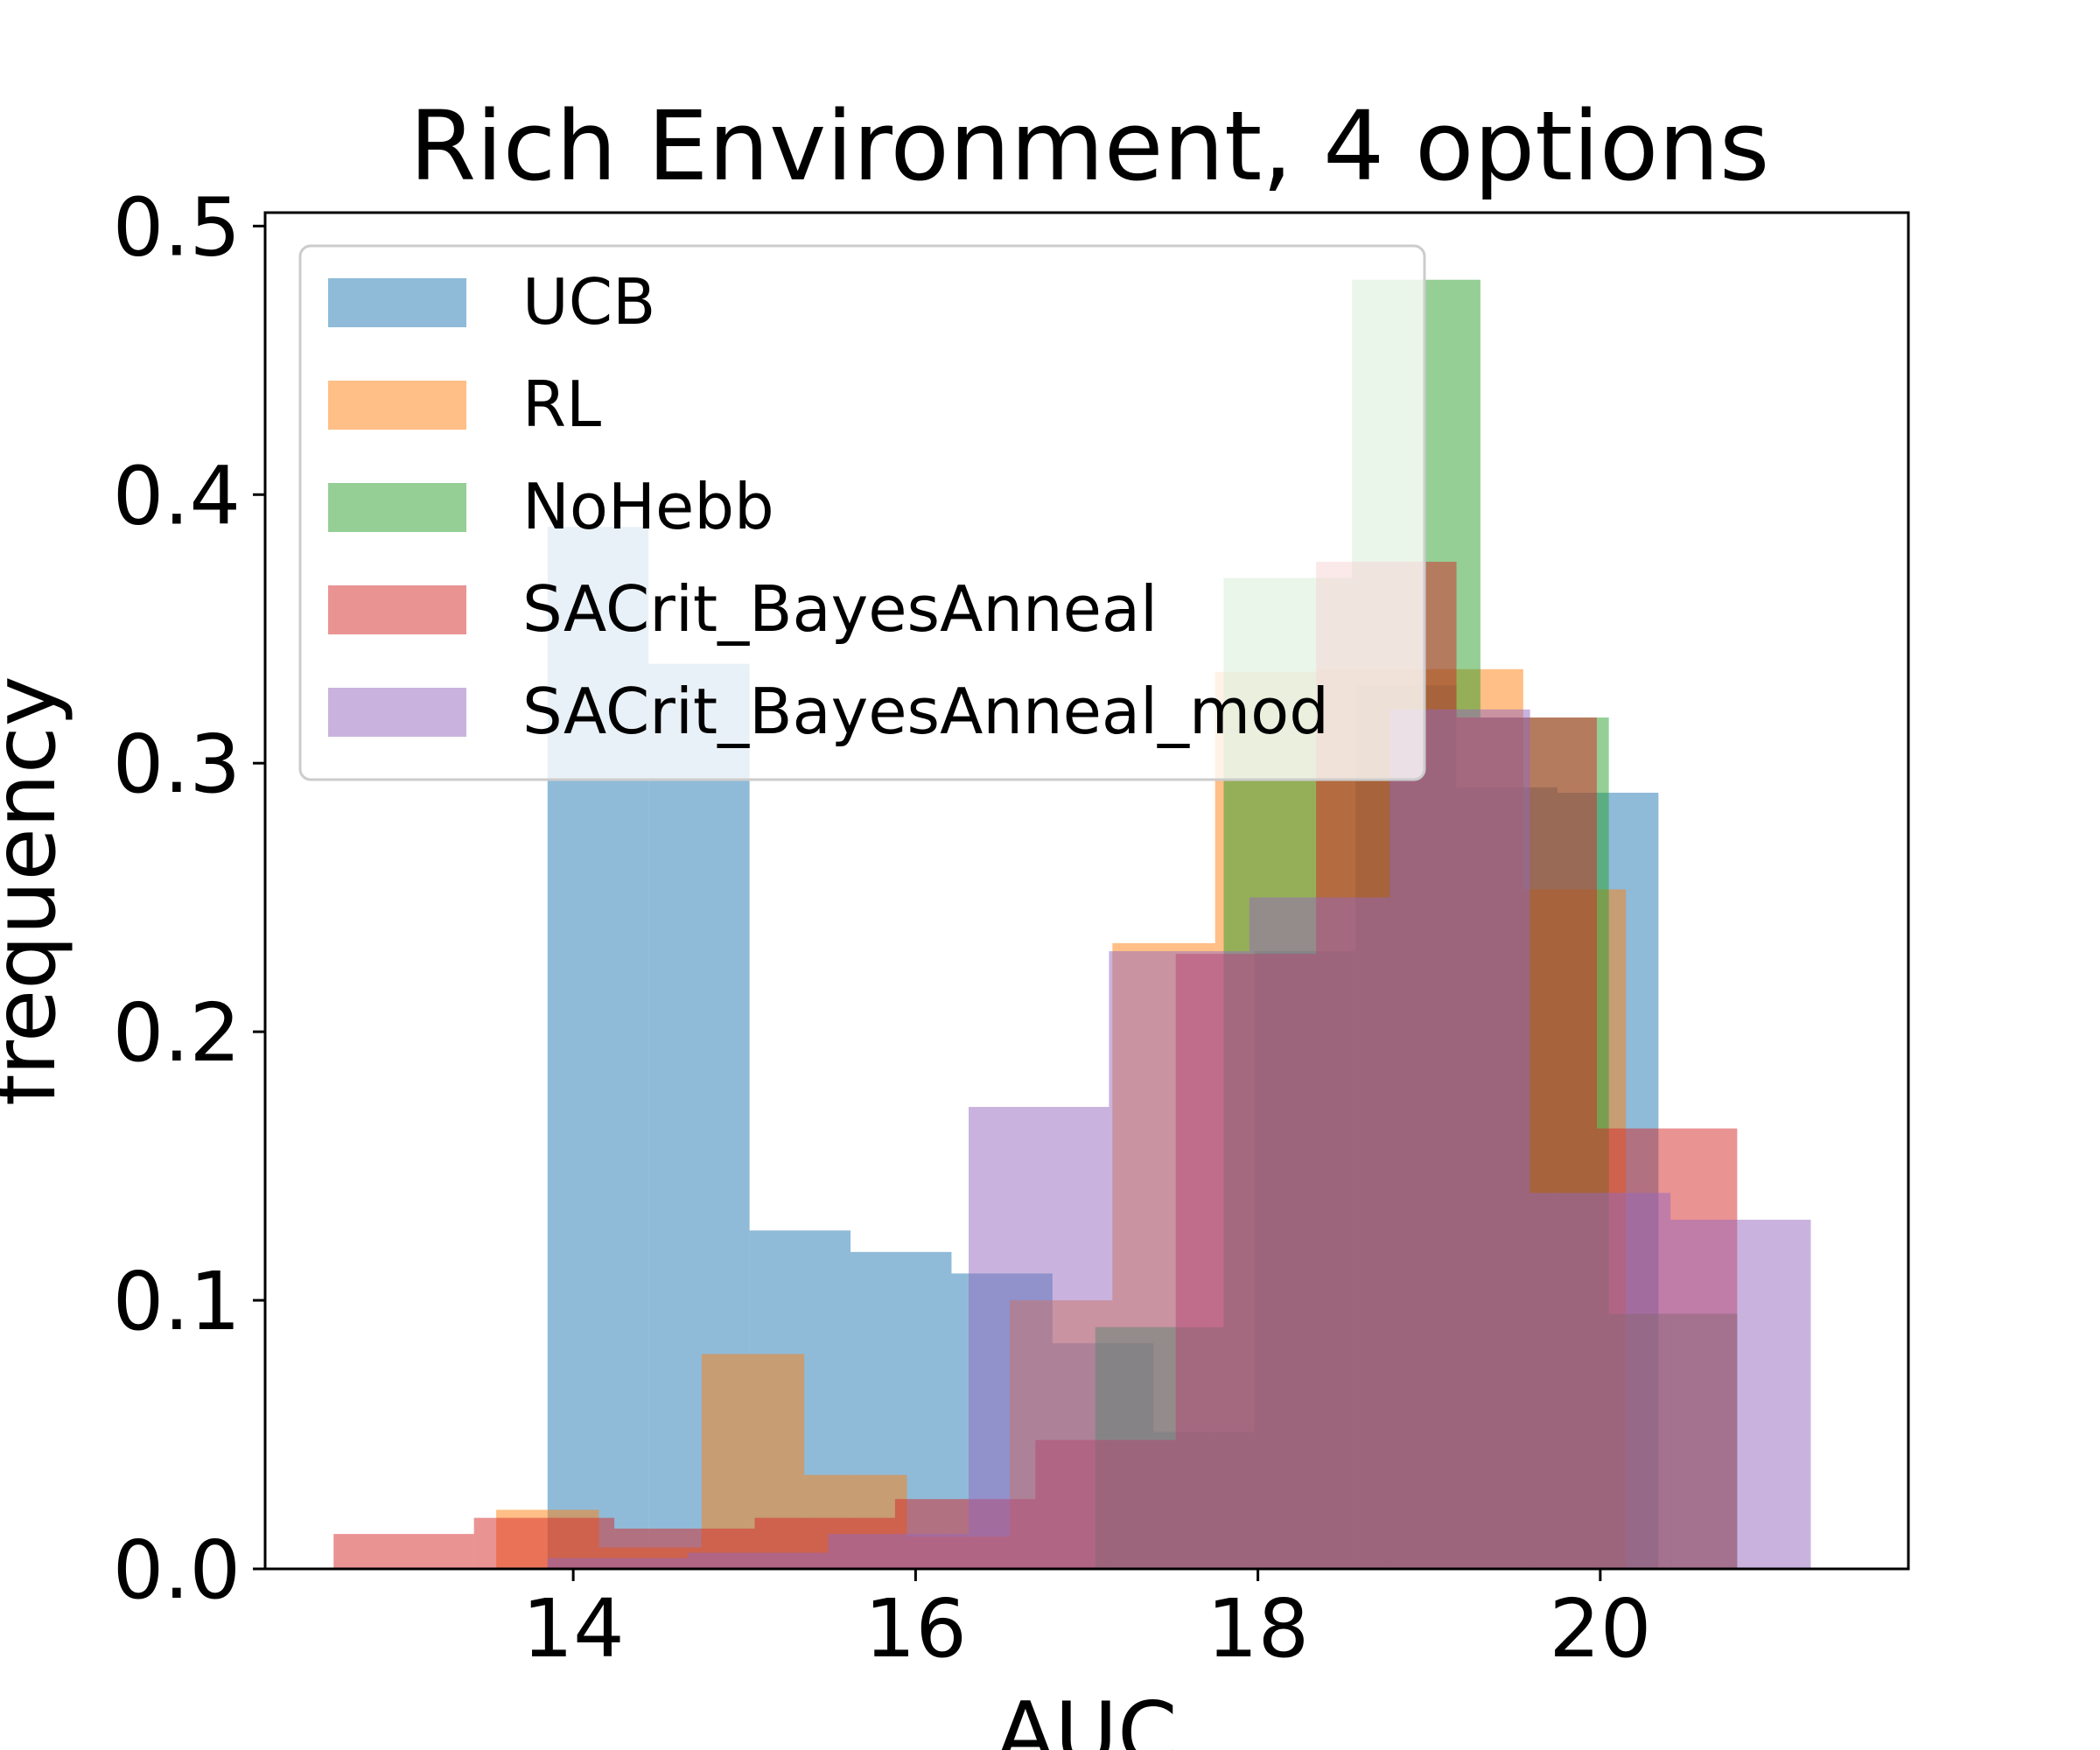 The width and height of the screenshot is (2100, 1750). I want to click on legend-label: SACrit_BayesAnneal_mod, so click(925, 711).